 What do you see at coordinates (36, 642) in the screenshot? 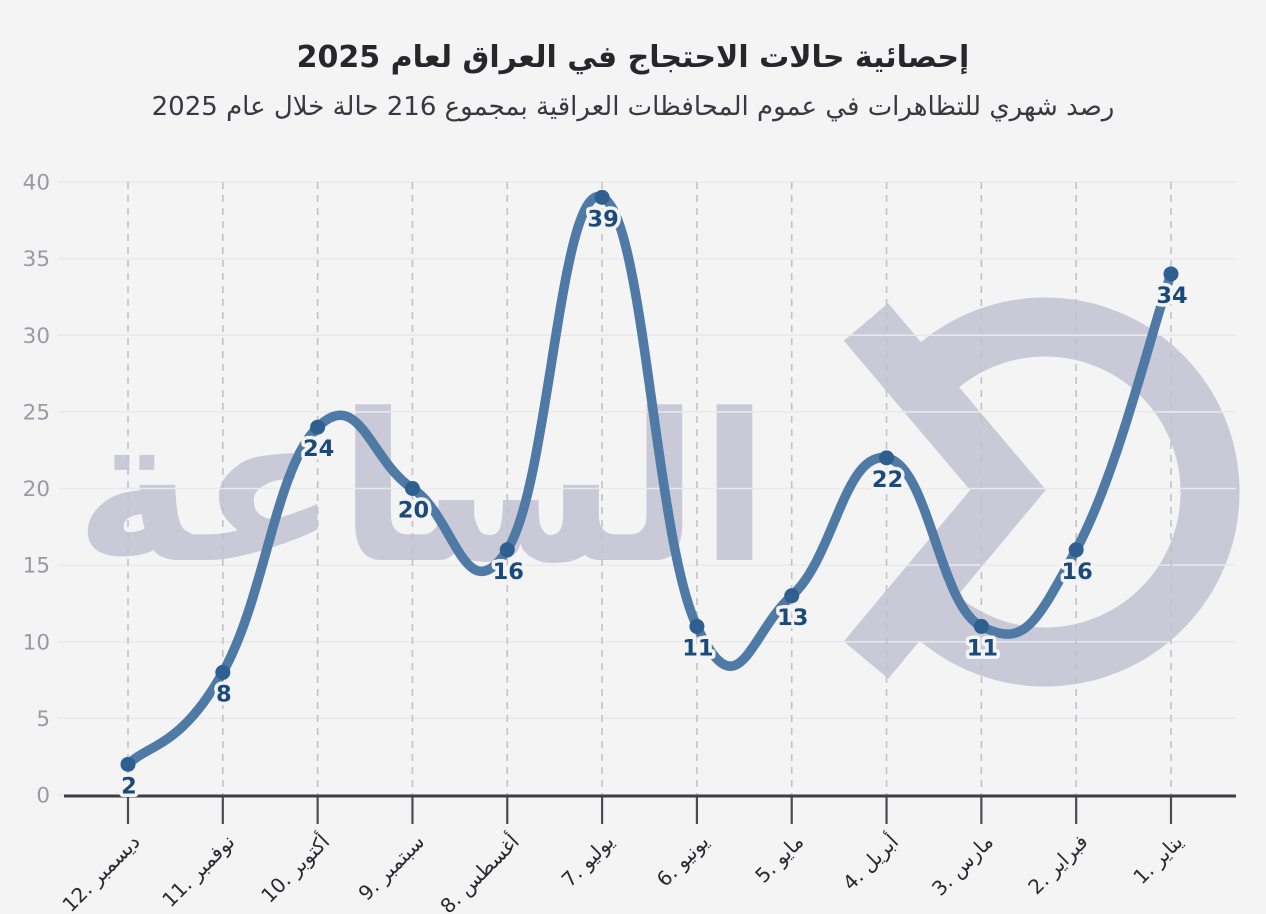
I see `y-tick-label: 10` at bounding box center [36, 642].